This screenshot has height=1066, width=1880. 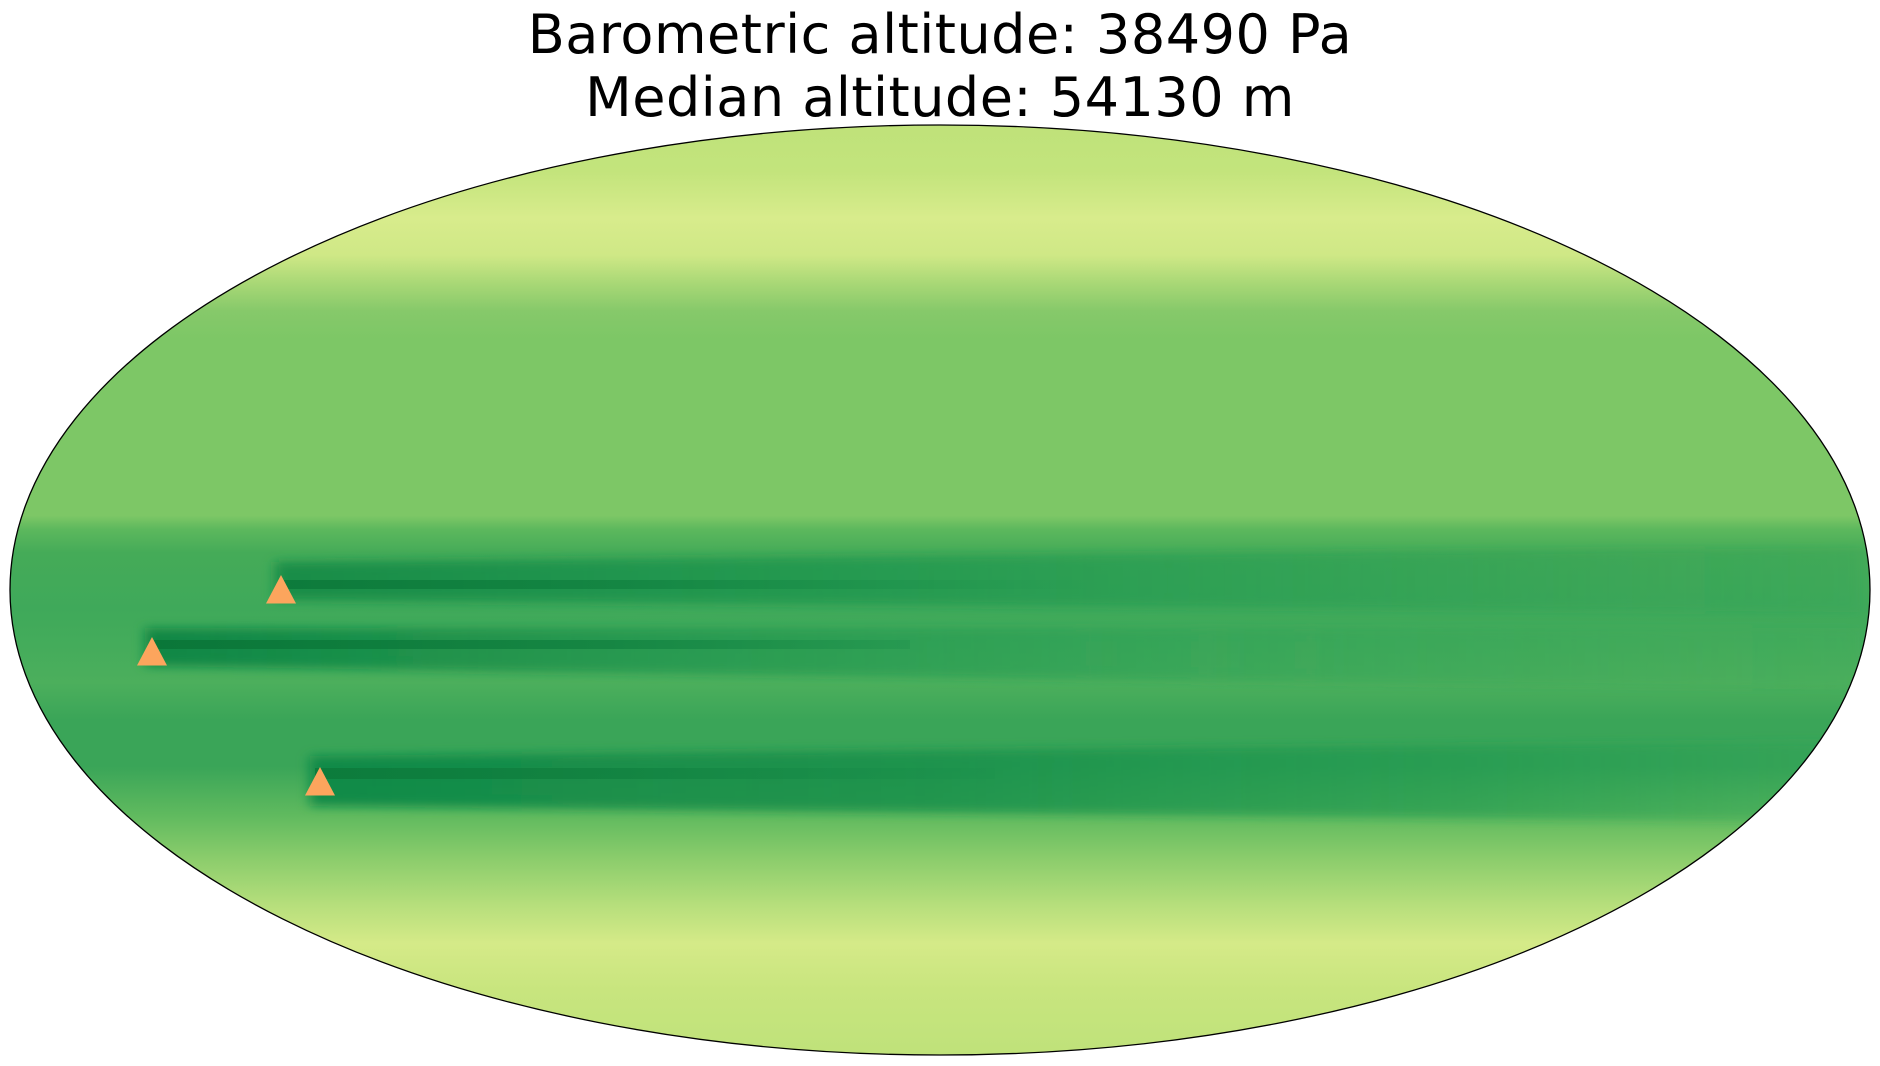 I want to click on plume-streaks, so click(x=625, y=679).